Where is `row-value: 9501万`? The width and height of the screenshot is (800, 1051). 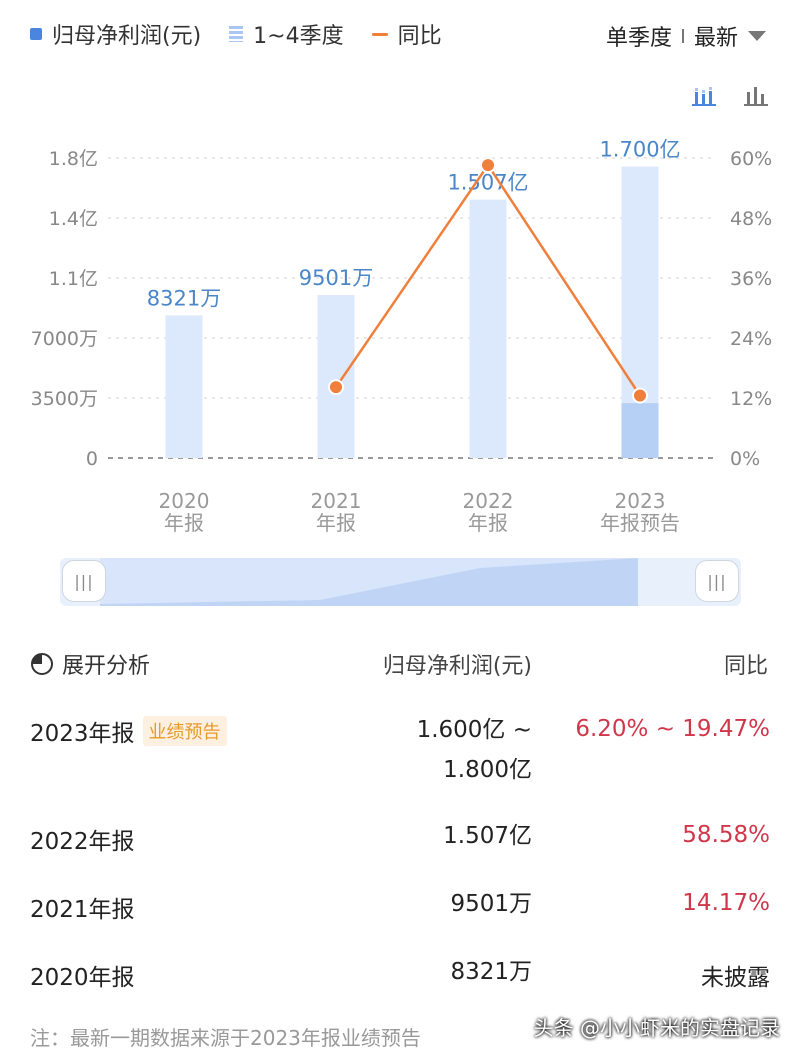 row-value: 9501万 is located at coordinates (491, 904).